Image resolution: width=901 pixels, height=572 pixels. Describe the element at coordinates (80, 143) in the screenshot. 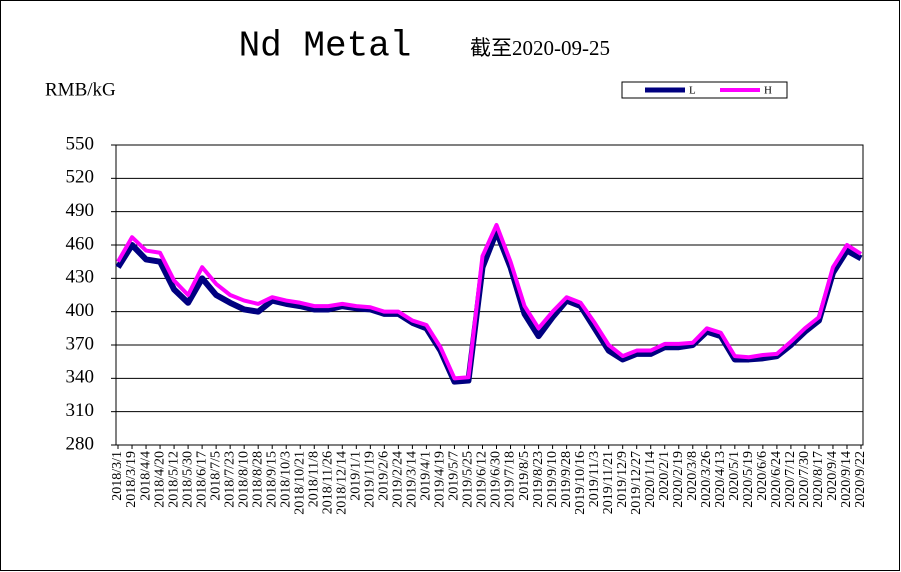

I see `y-tick-label: 550` at that location.